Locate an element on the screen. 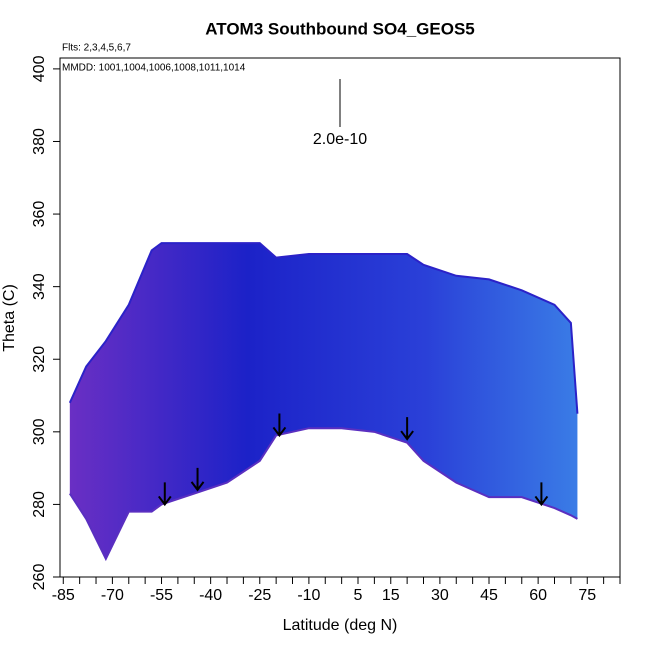 This screenshot has width=650, height=650. x-tick-label: -70 is located at coordinates (112, 595).